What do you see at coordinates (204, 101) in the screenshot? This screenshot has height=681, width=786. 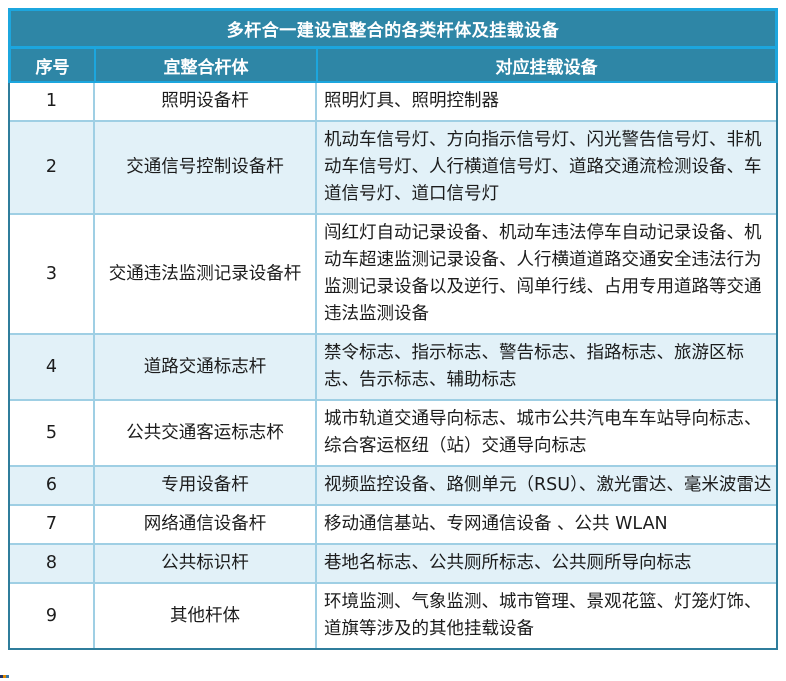 I see `cell-pole: 照明设备杆` at bounding box center [204, 101].